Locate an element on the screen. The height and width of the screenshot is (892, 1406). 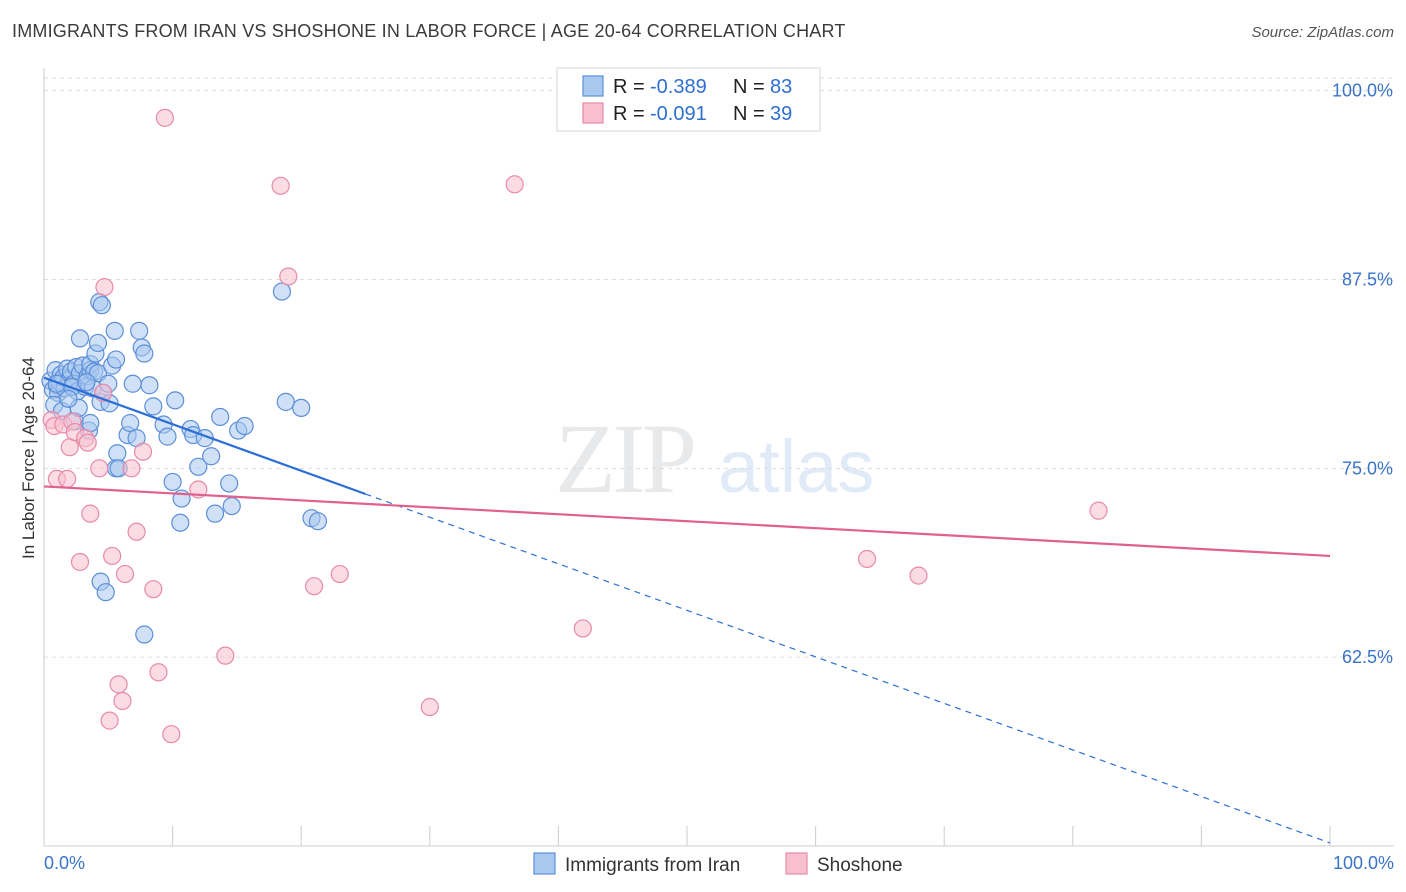
legend-swatch-shoshone is located at coordinates (593, 113).